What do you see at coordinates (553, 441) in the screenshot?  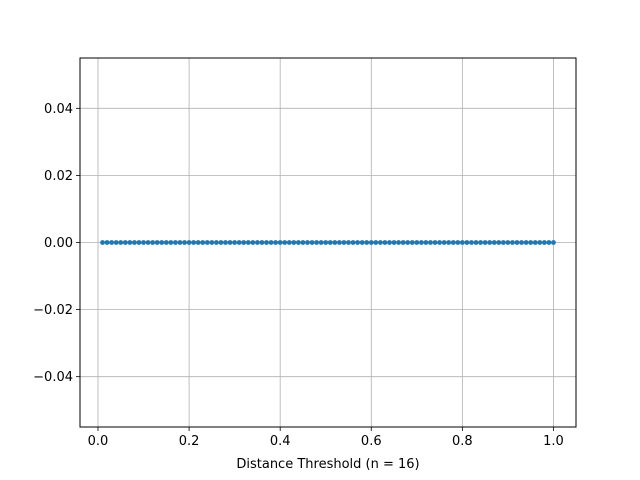 I see `x-tick-label: 1.0` at bounding box center [553, 441].